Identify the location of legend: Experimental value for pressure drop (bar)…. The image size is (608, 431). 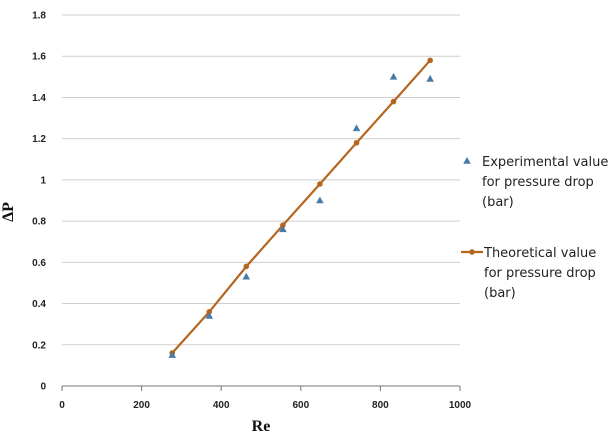
(534, 228).